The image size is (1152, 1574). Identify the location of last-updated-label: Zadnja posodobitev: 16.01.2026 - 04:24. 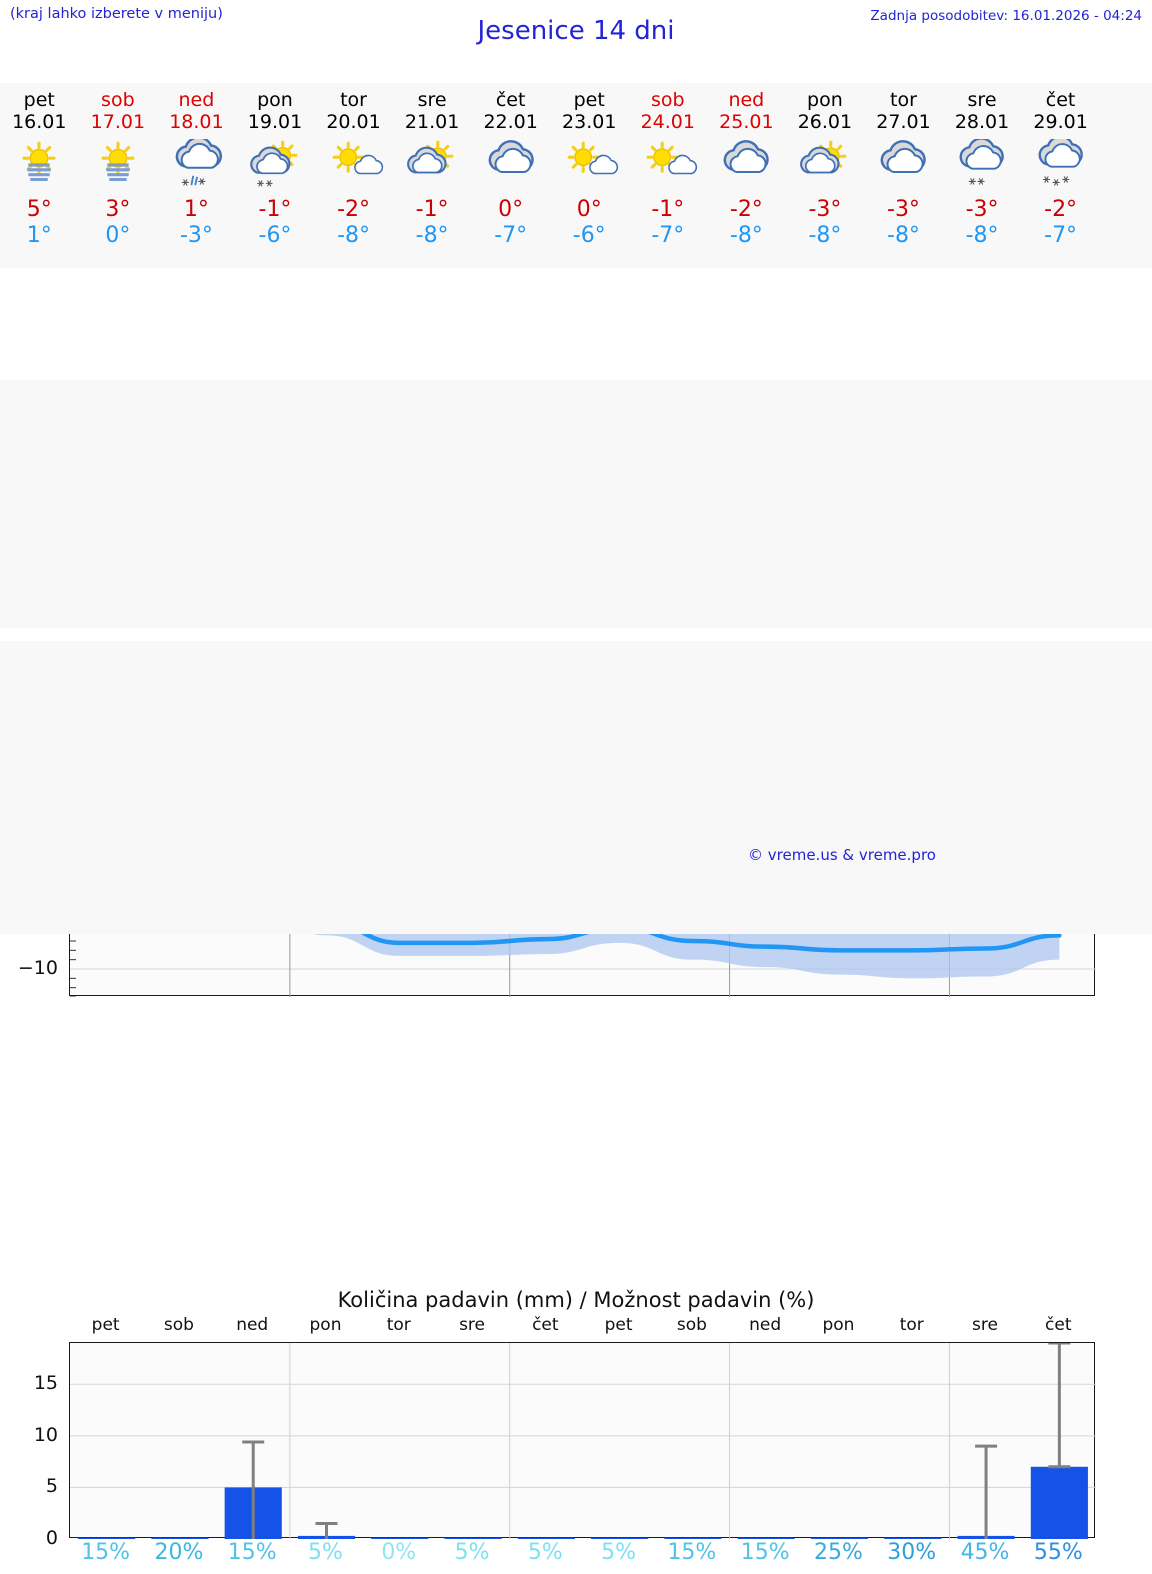
(1006, 16).